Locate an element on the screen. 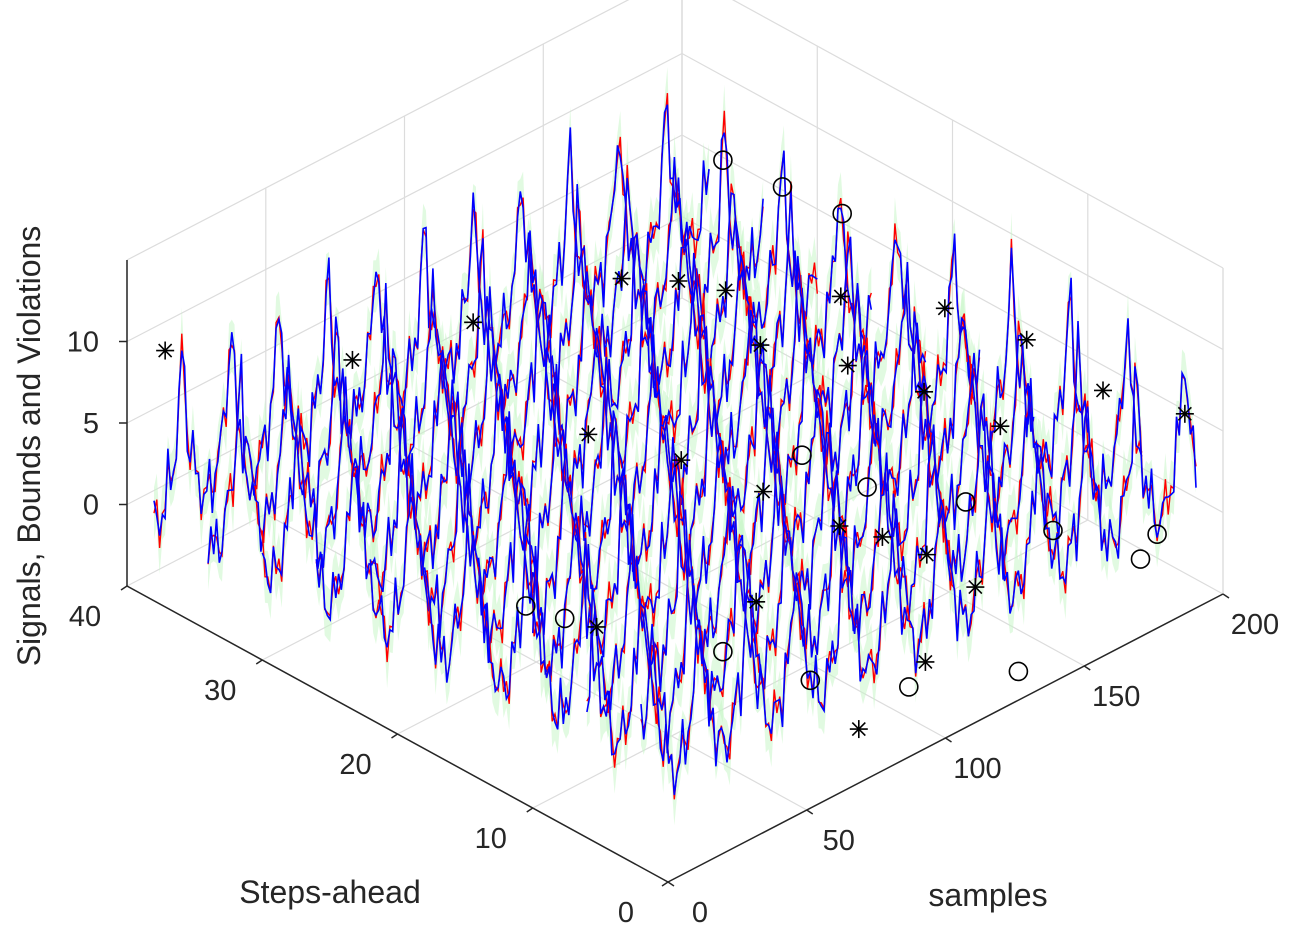 The height and width of the screenshot is (942, 1316). x-axis-label: samples is located at coordinates (987, 895).